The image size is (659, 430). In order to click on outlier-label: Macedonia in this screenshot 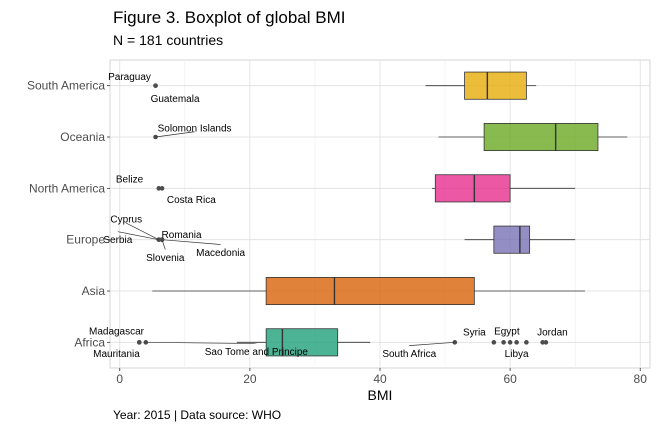, I will do `click(220, 253)`.